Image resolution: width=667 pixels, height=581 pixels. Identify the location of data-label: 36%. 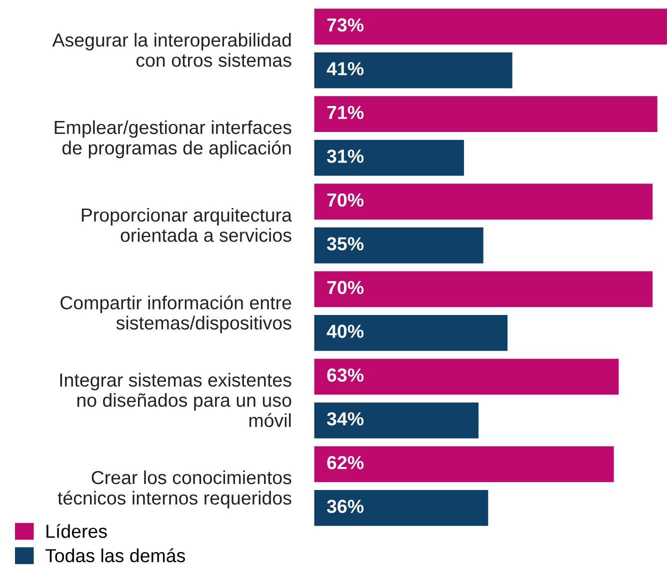
(345, 507).